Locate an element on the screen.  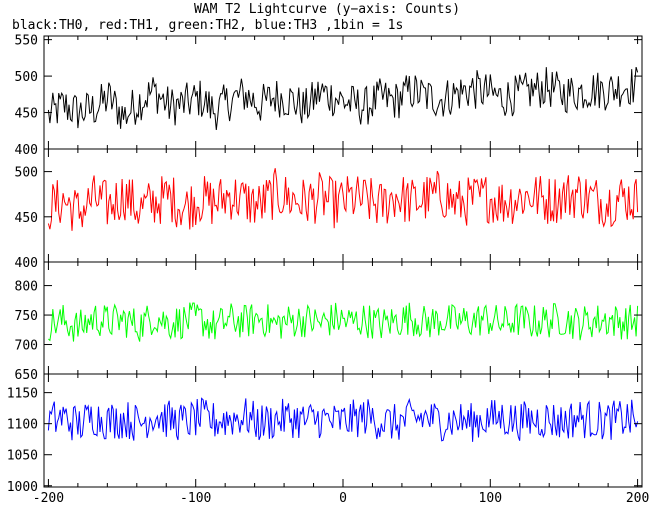
y-tick-label: 1100 is located at coordinates (22, 425).